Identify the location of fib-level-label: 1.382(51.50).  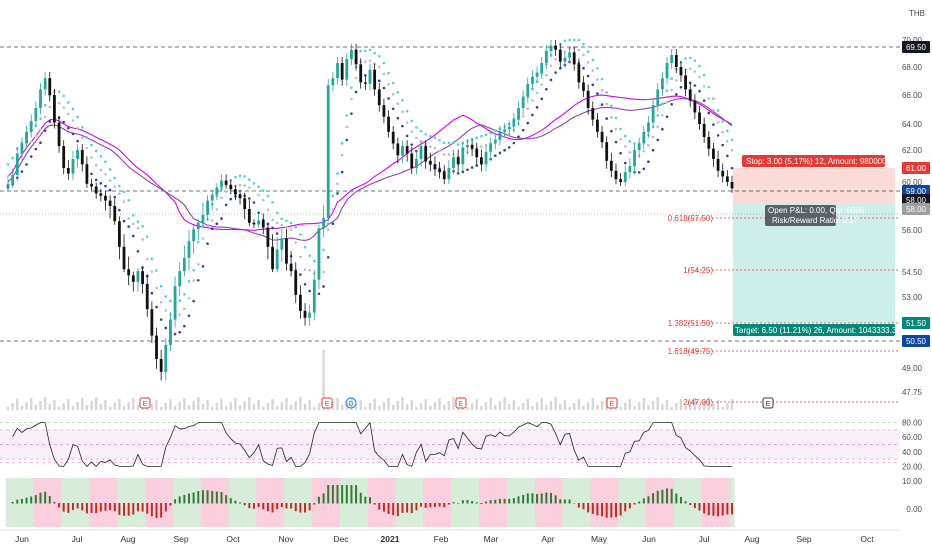
(691, 323).